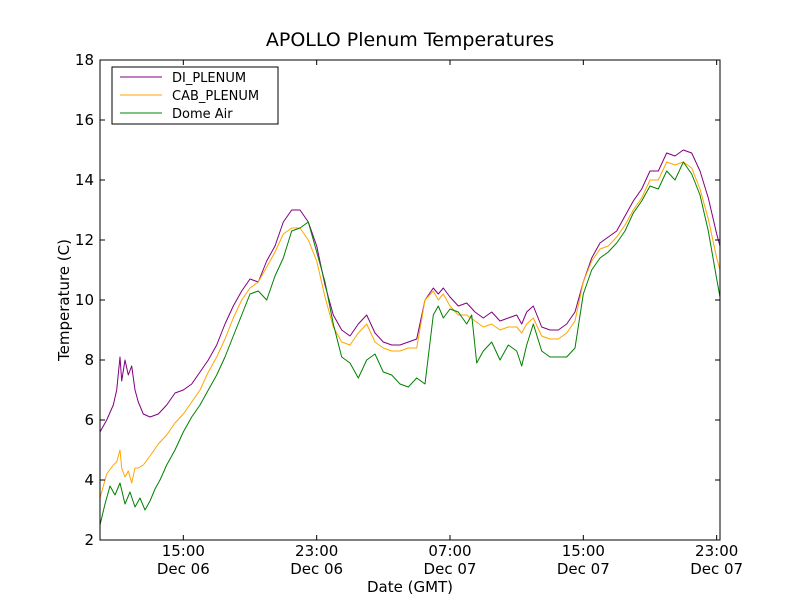  What do you see at coordinates (89, 480) in the screenshot?
I see `y-tick-label: 4` at bounding box center [89, 480].